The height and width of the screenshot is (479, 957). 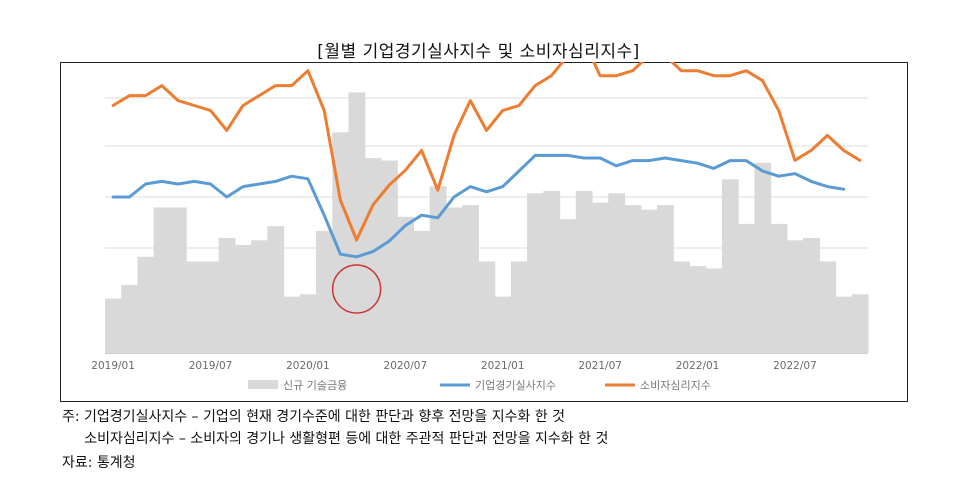 I want to click on x-tick-label: 2019/07, so click(x=211, y=366).